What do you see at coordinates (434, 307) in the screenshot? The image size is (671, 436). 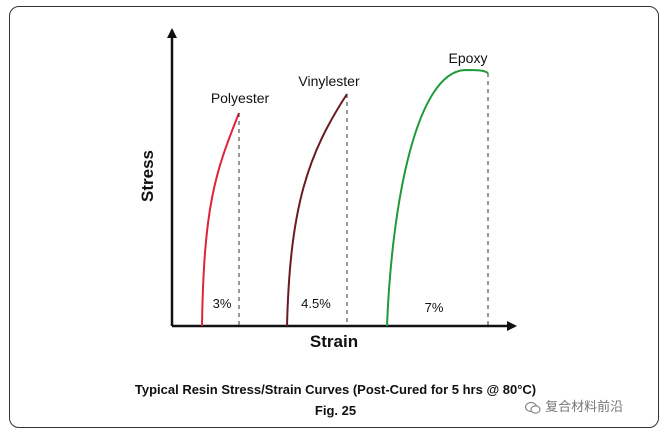 I see `epoxy-strain-label: 7%` at bounding box center [434, 307].